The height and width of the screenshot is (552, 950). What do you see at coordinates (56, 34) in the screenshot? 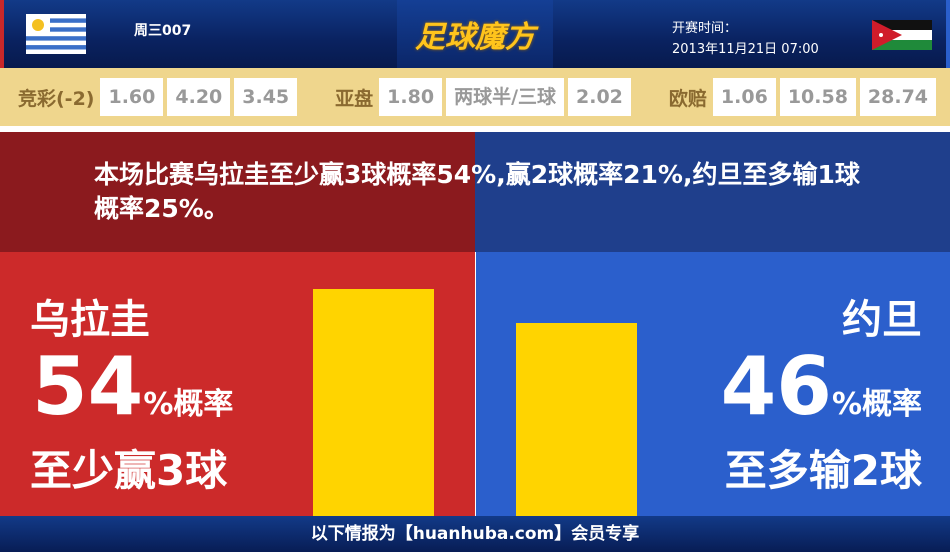
I see `uruguay-flag-icon` at bounding box center [56, 34].